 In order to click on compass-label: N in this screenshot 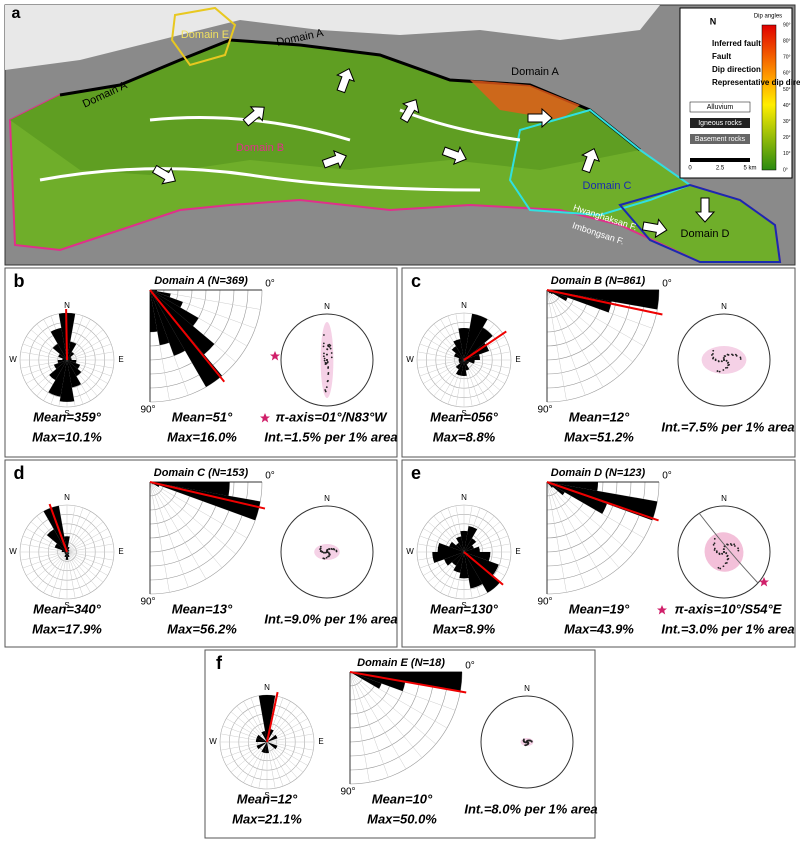, I will do `click(464, 497)`.